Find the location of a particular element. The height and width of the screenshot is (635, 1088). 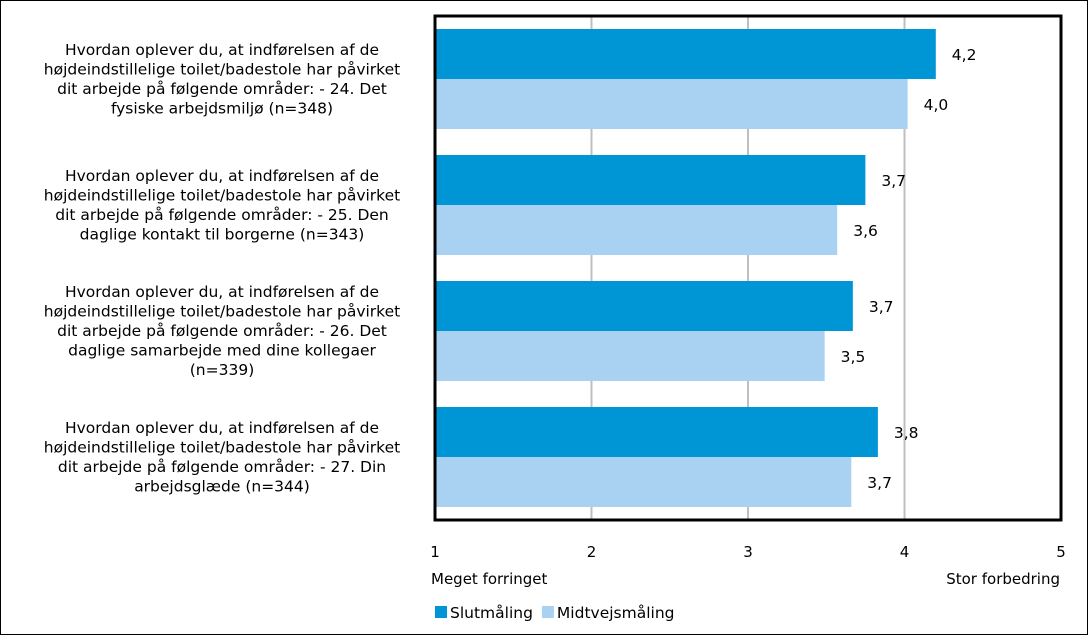

category-label-line: fysiske arbejdsmiljø (n=348) is located at coordinates (222, 108).